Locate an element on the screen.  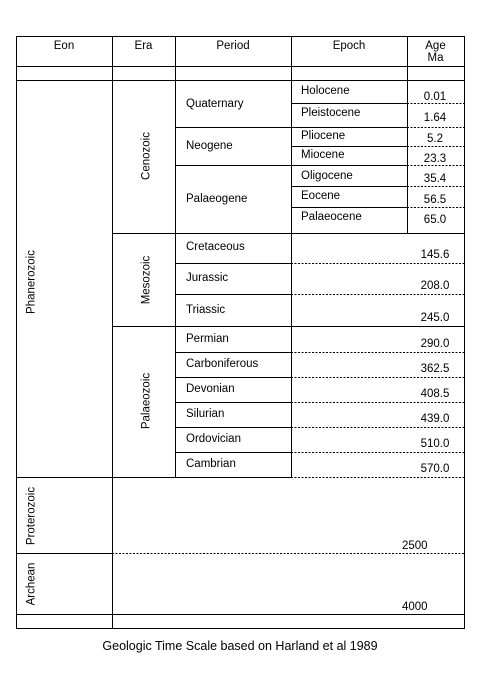
age-permian: 290.0 is located at coordinates (435, 344).